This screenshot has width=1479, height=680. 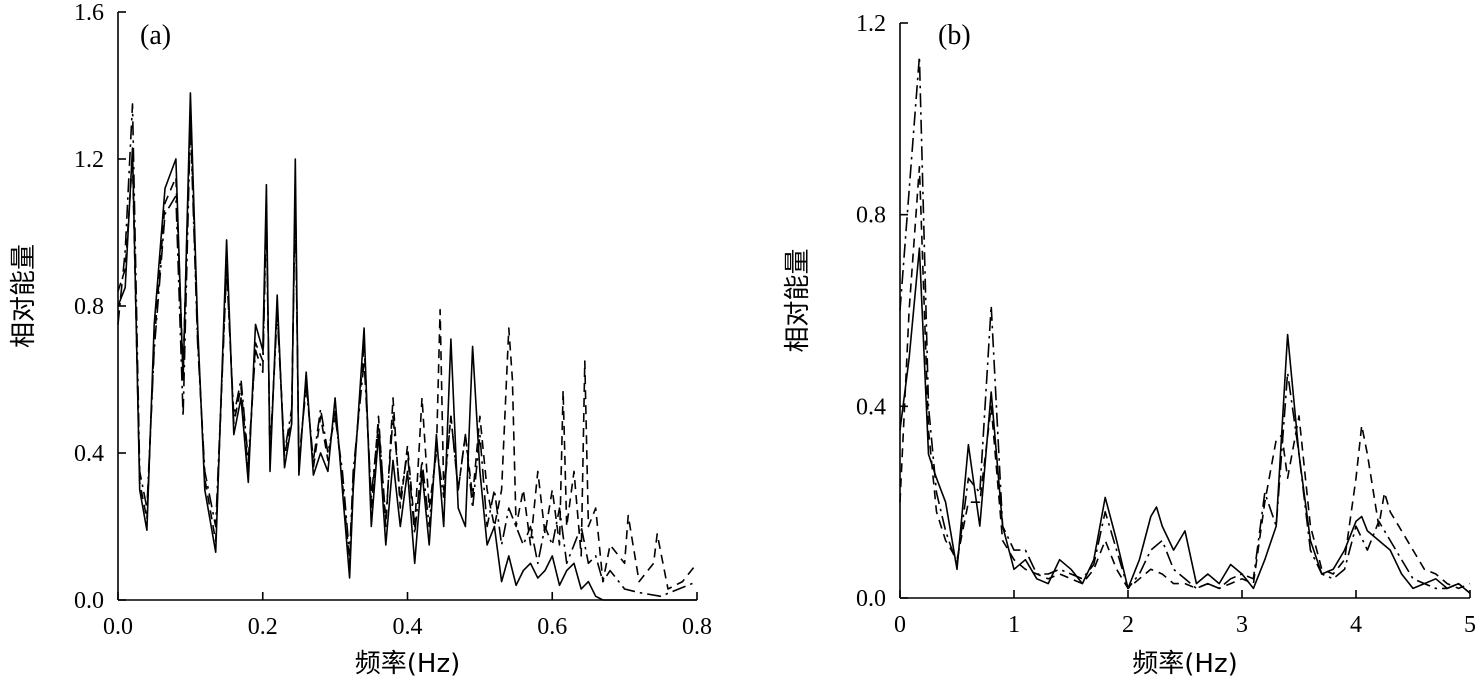 I want to click on panel-b-y-axis-title: 相对能量, so click(x=798, y=300).